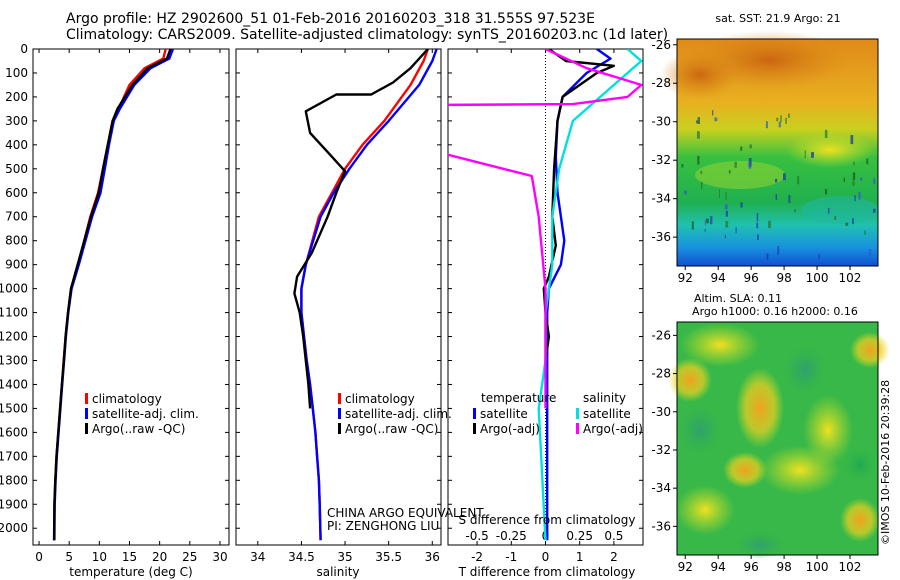 Image resolution: width=900 pixels, height=580 pixels. I want to click on temperature-legend-entry: climatology, so click(127, 399).